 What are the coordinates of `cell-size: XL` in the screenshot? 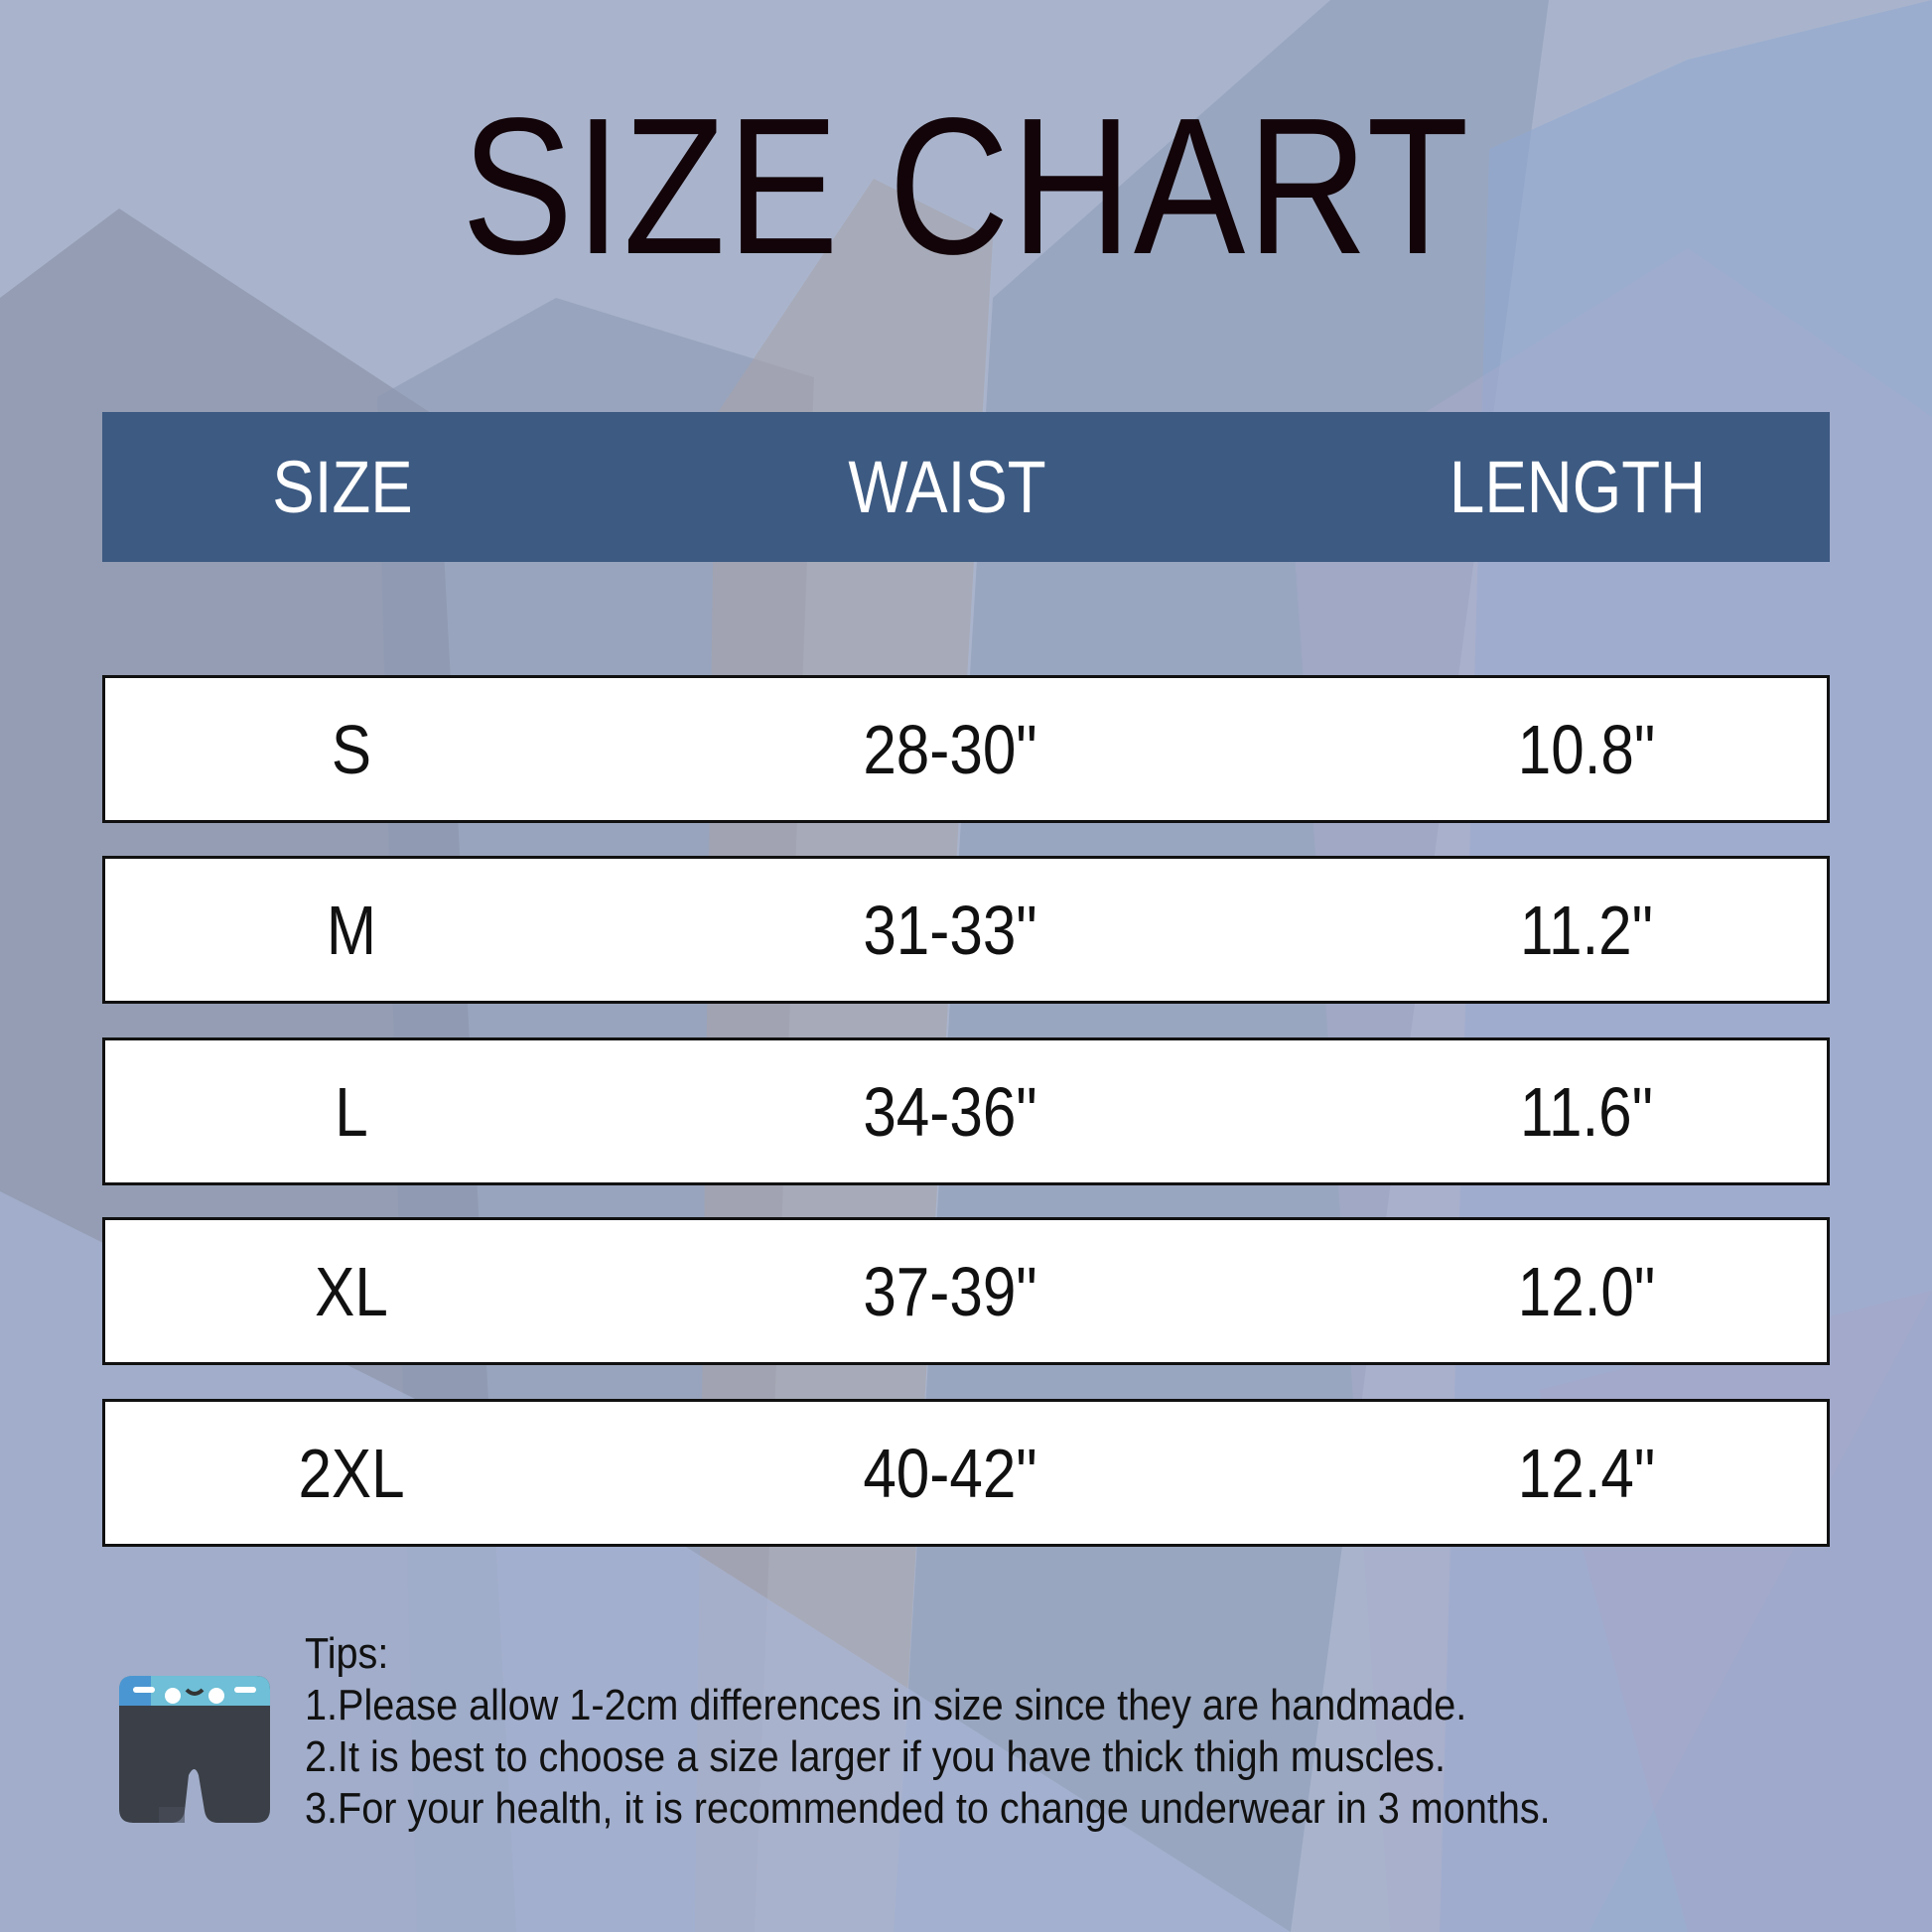 It's located at (351, 1292).